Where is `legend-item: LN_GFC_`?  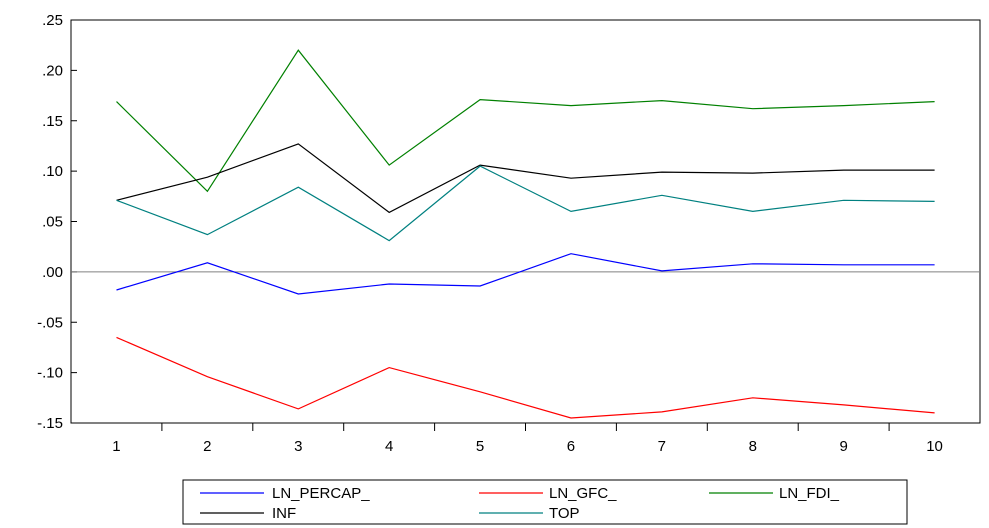
legend-item: LN_GFC_ is located at coordinates (548, 493).